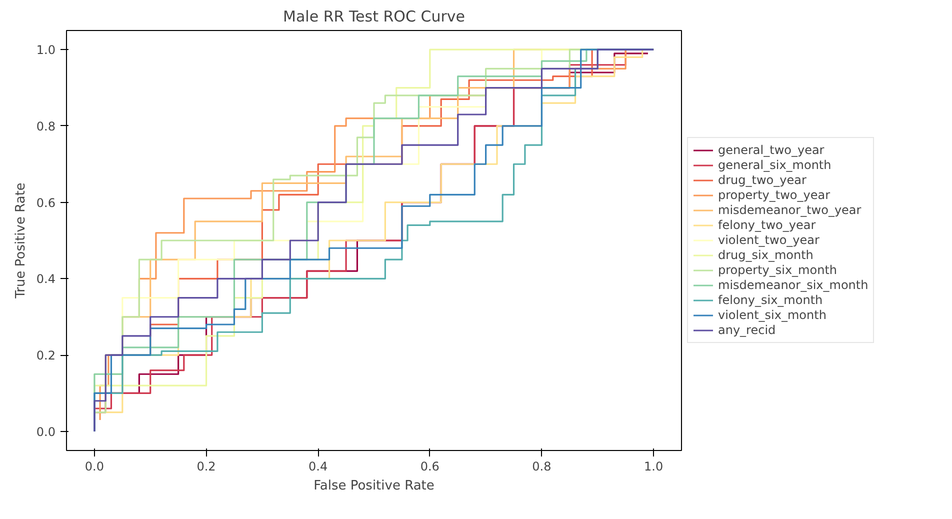  Describe the element at coordinates (94, 467) in the screenshot. I see `x-tick-label: 0.0` at that location.